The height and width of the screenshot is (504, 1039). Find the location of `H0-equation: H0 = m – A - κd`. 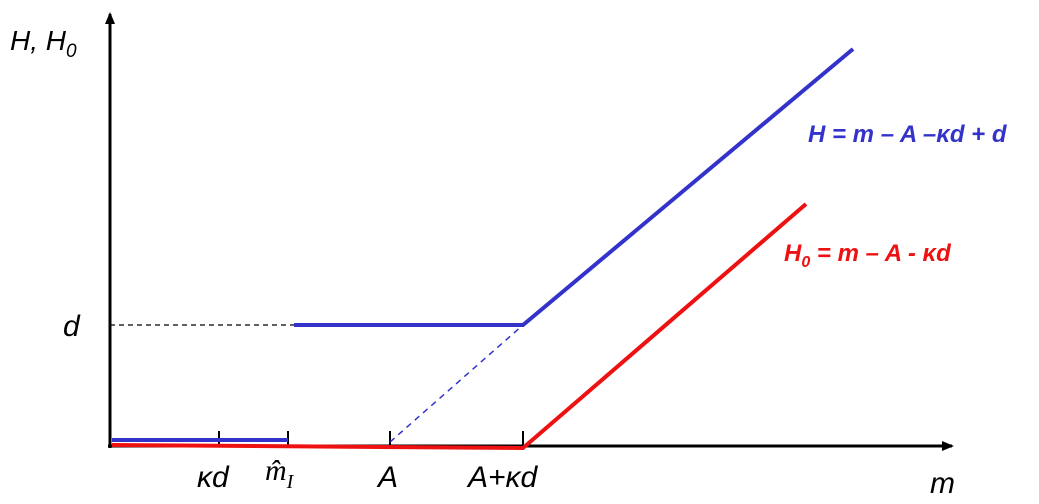

H0-equation: H0 = m – A - κd is located at coordinates (868, 255).